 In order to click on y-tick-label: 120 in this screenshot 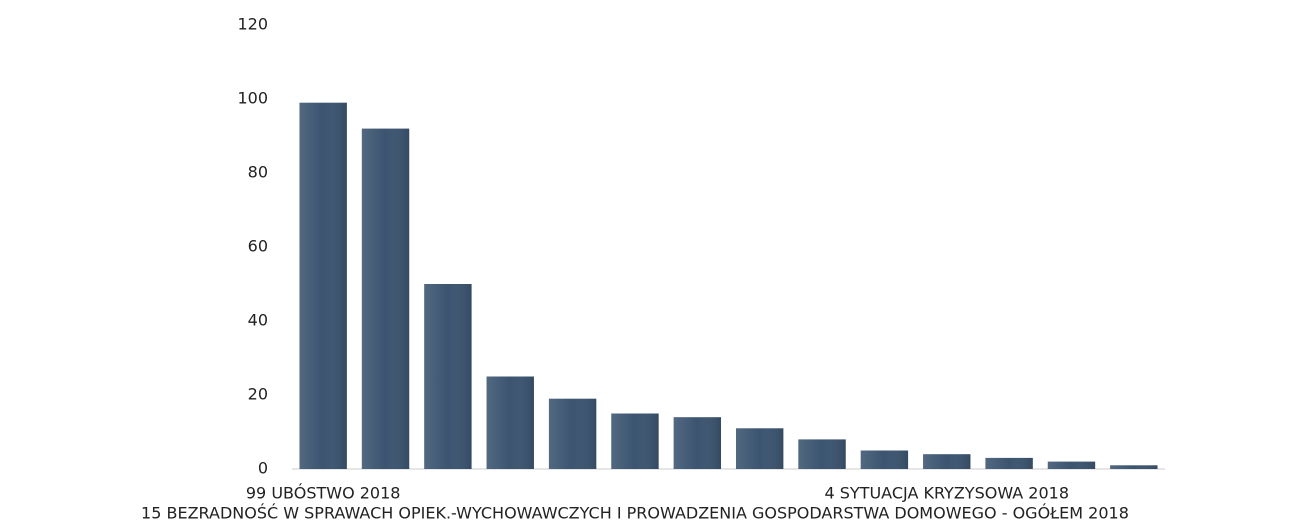, I will do `click(252, 24)`.